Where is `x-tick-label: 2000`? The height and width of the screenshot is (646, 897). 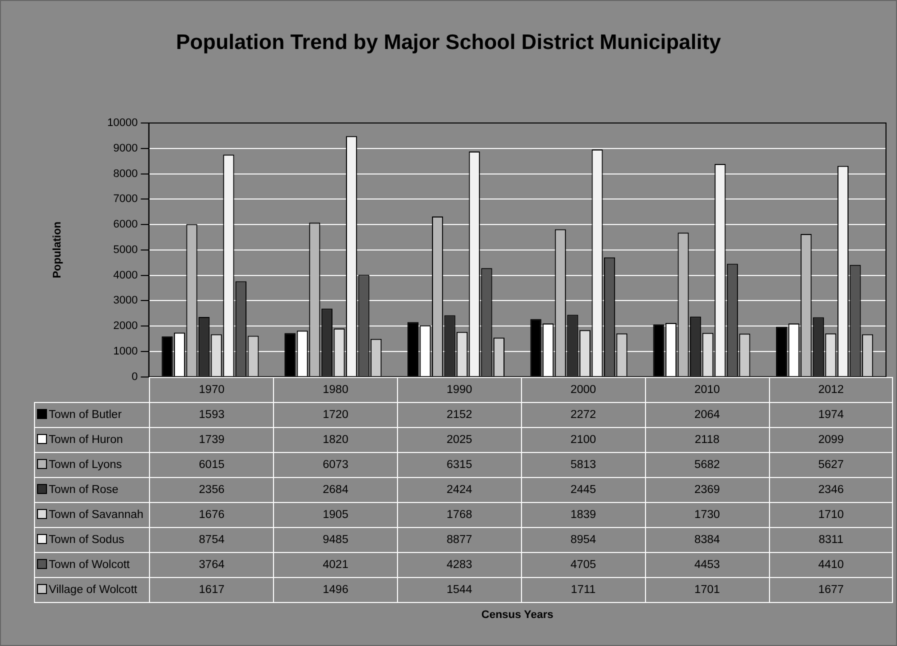
x-tick-label: 2000 is located at coordinates (583, 389).